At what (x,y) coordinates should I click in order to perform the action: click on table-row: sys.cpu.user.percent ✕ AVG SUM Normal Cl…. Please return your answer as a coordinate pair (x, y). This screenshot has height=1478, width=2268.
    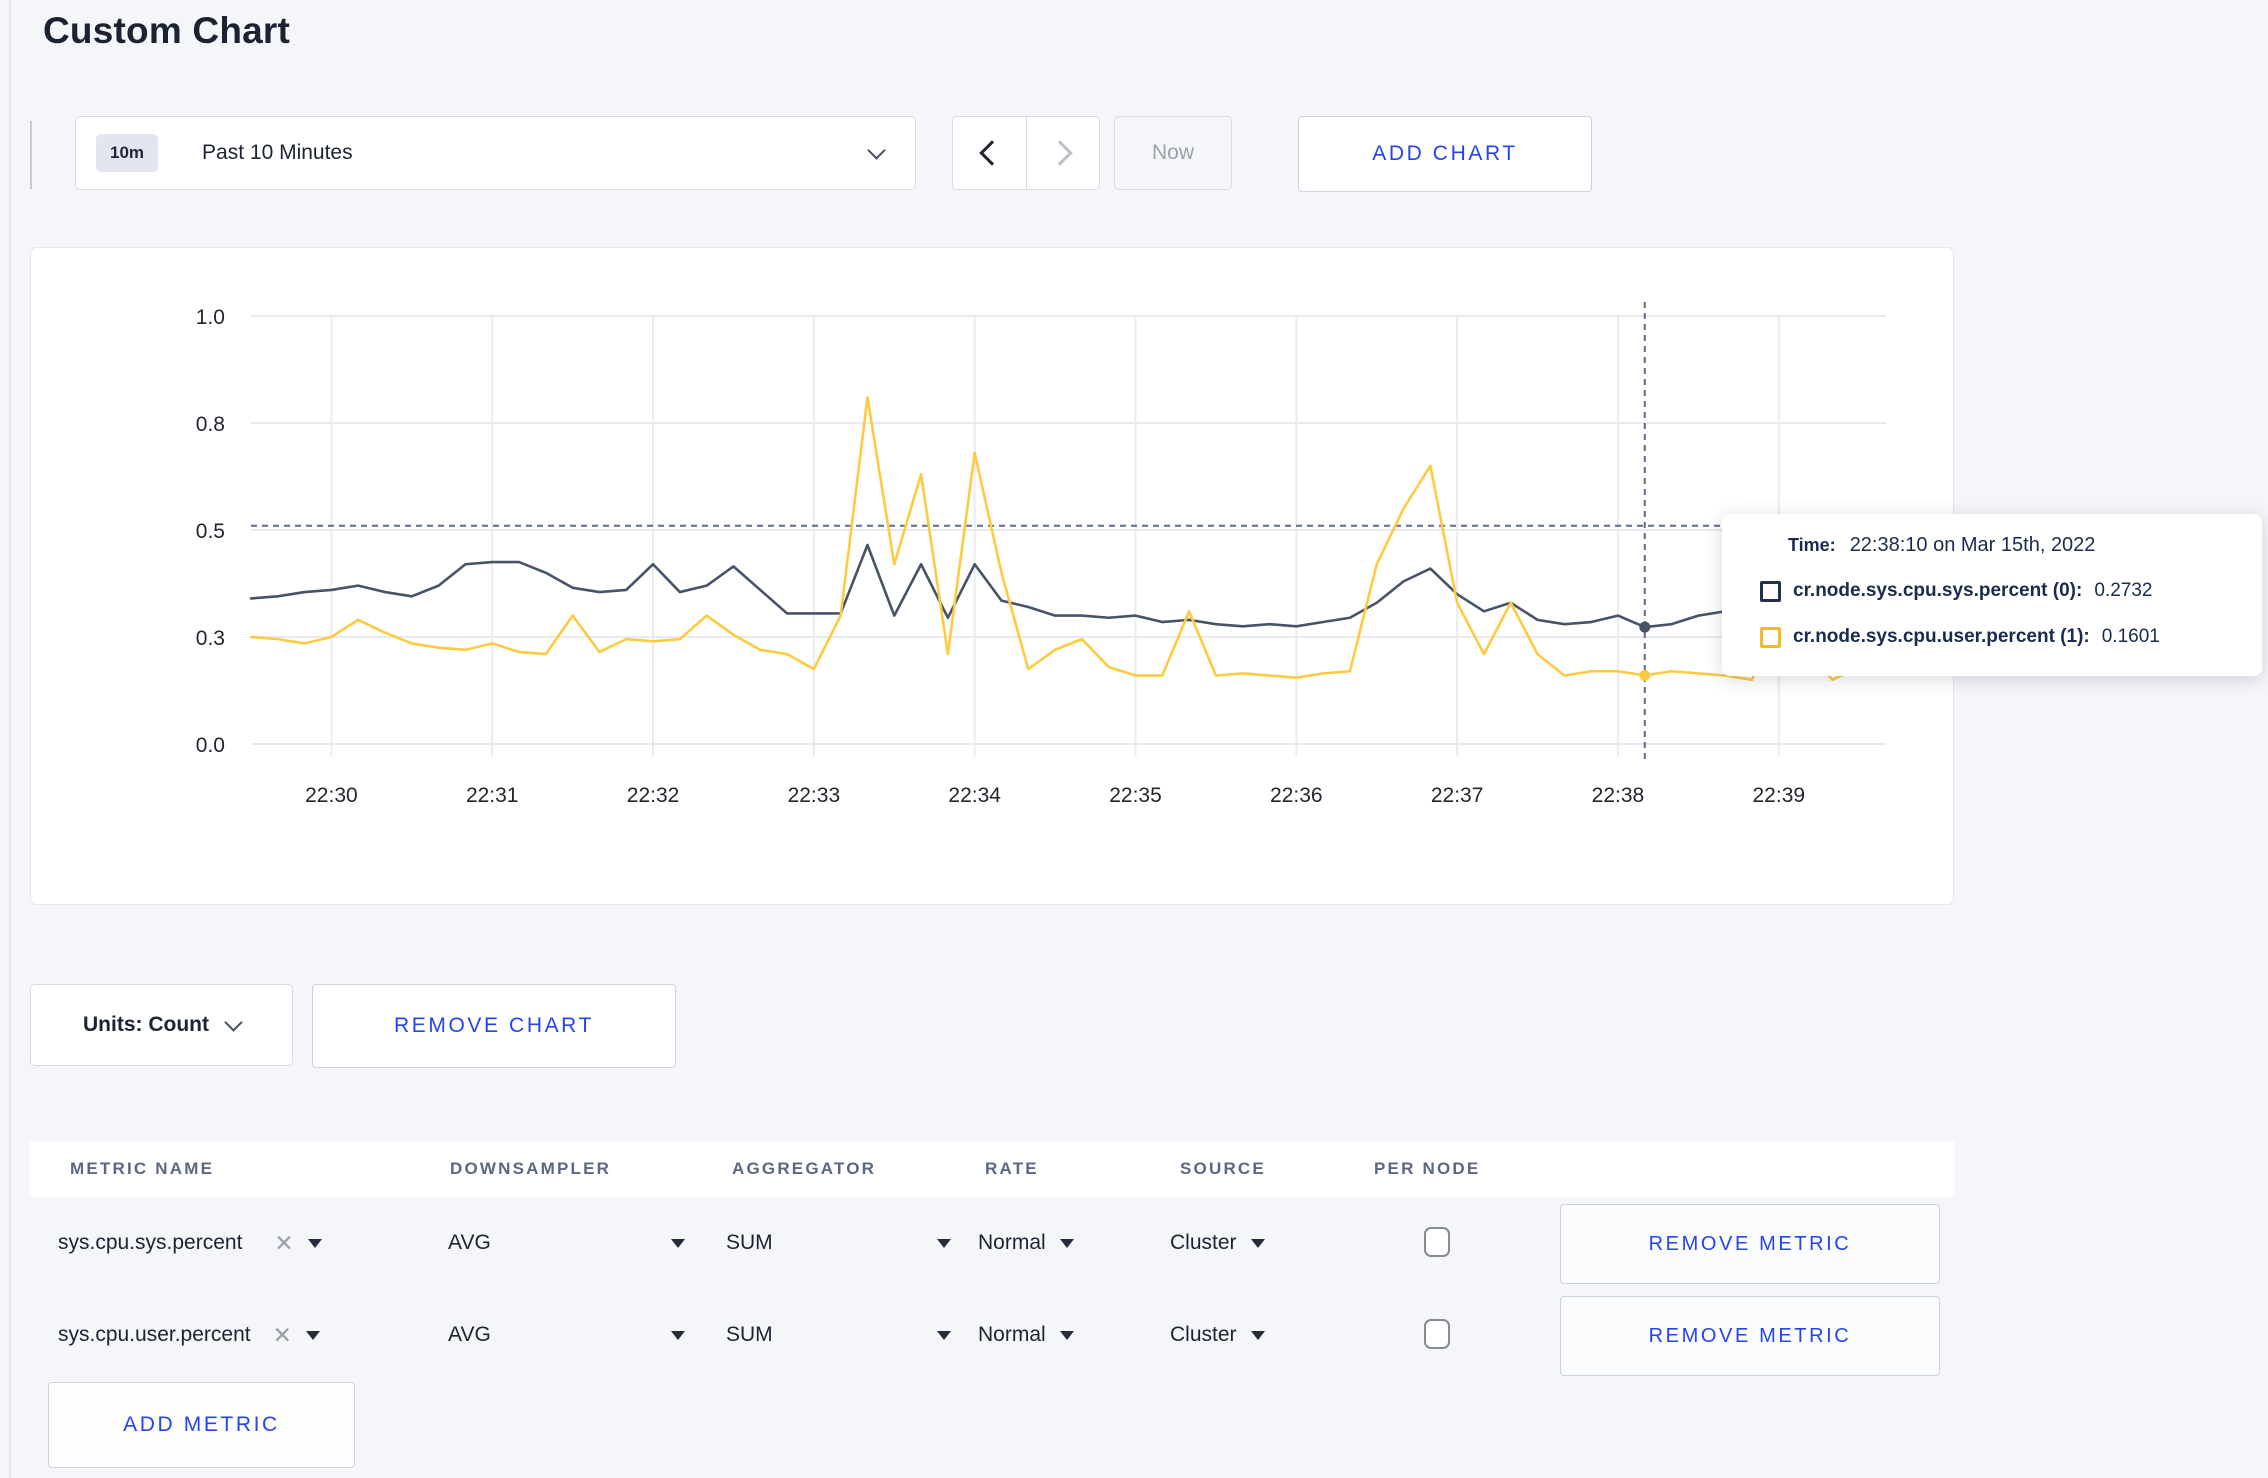
    Looking at the image, I should click on (992, 1335).